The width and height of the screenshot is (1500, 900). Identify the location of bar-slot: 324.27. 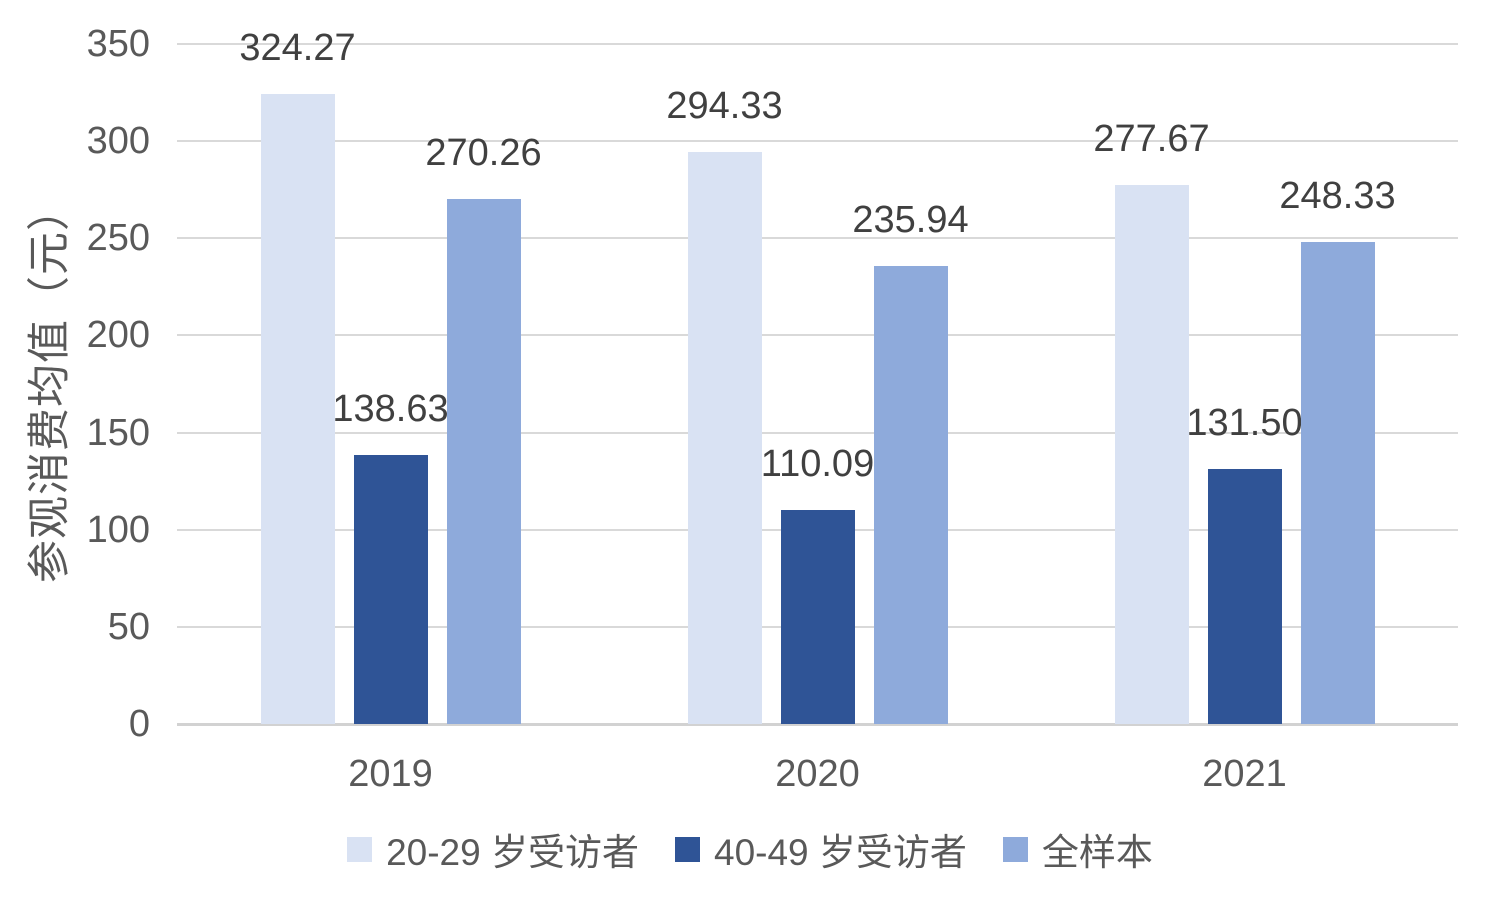
(297, 375).